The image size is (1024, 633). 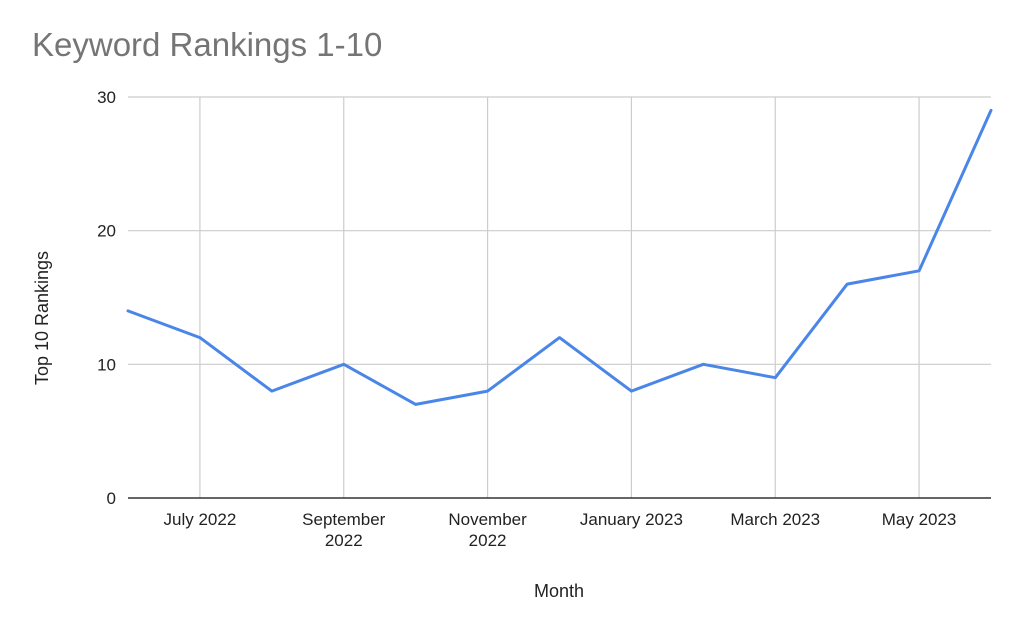 What do you see at coordinates (106, 364) in the screenshot?
I see `y-tick-label-10: 10` at bounding box center [106, 364].